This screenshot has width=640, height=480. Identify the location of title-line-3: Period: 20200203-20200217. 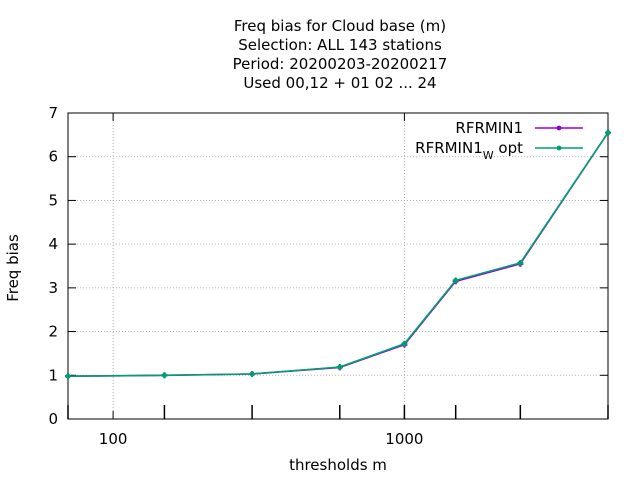
(340, 64).